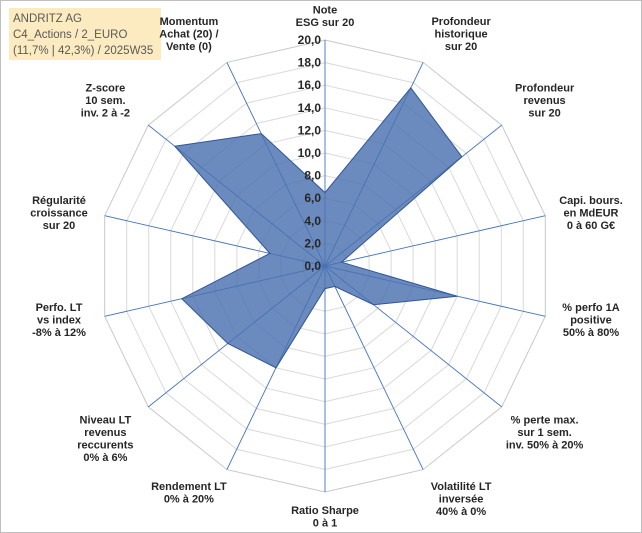 Image resolution: width=642 pixels, height=533 pixels. What do you see at coordinates (325, 23) in the screenshot?
I see `axis-label-line: ESG sur 20` at bounding box center [325, 23].